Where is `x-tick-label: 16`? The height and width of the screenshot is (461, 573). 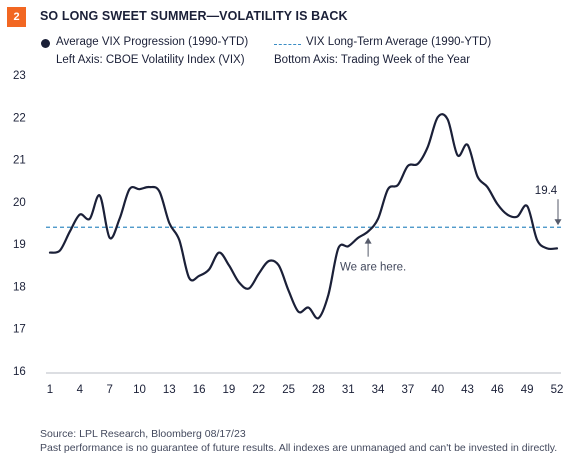 x-tick-label: 16 is located at coordinates (199, 390).